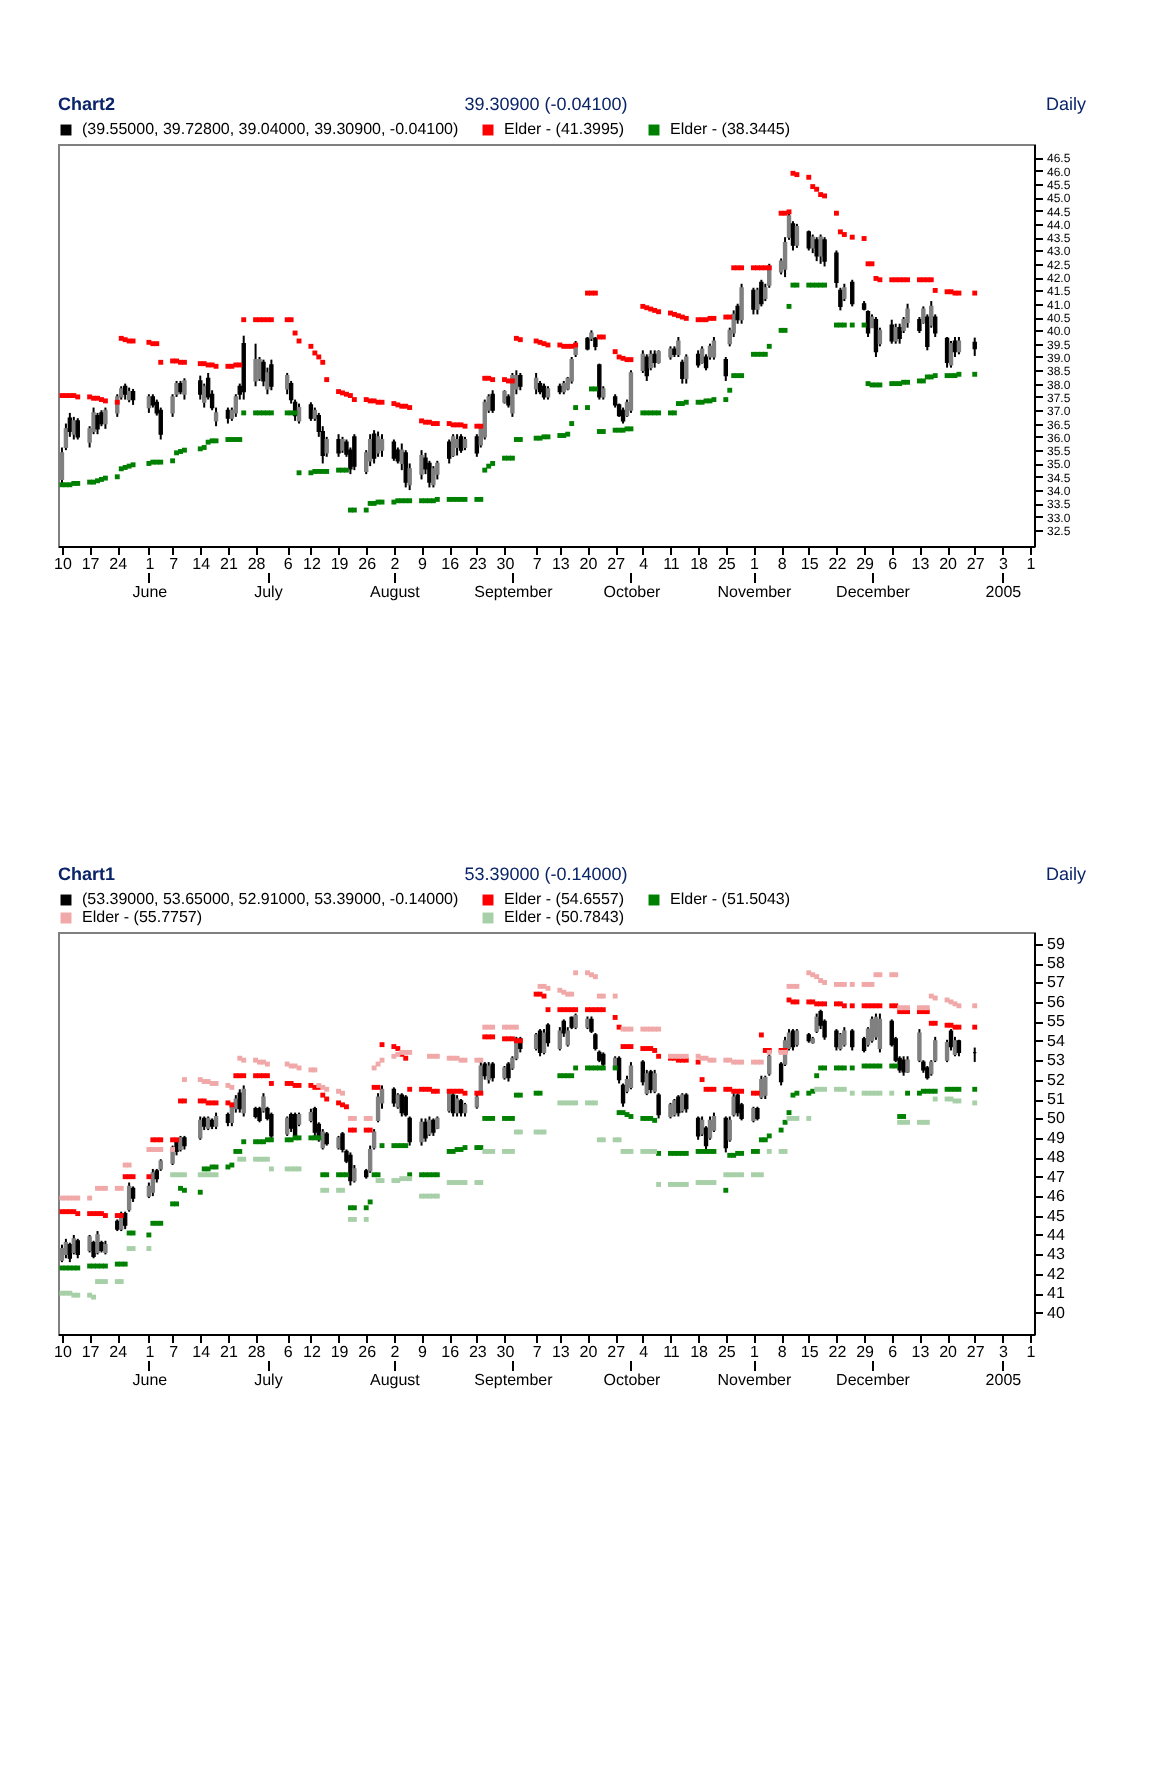 Image resolution: width=1154 pixels, height=1778 pixels. I want to click on x-tick-label: 18, so click(700, 564).